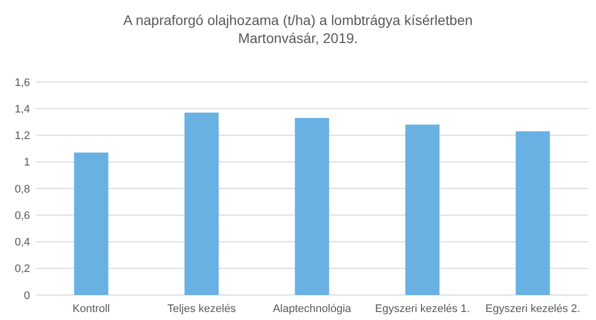 The height and width of the screenshot is (320, 596). I want to click on y-tick-label: 1,2, so click(22, 136).